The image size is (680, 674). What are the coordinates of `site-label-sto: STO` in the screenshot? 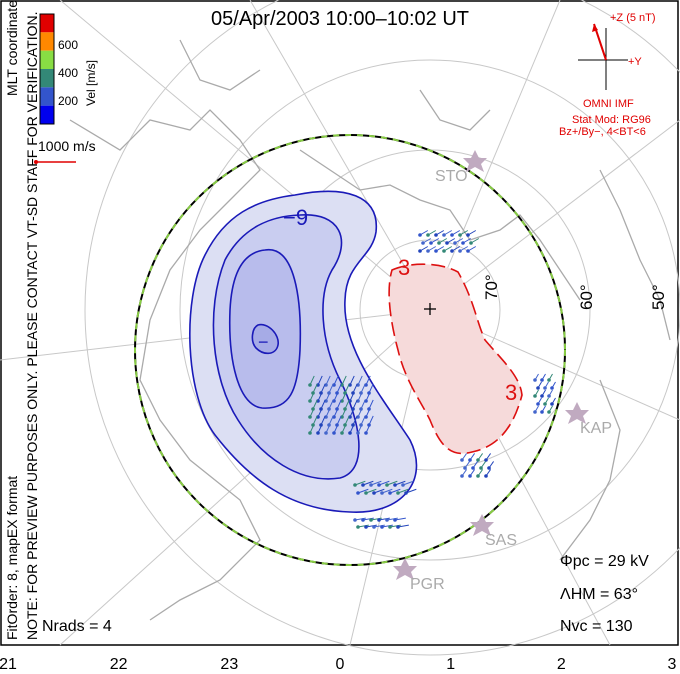 It's located at (451, 176).